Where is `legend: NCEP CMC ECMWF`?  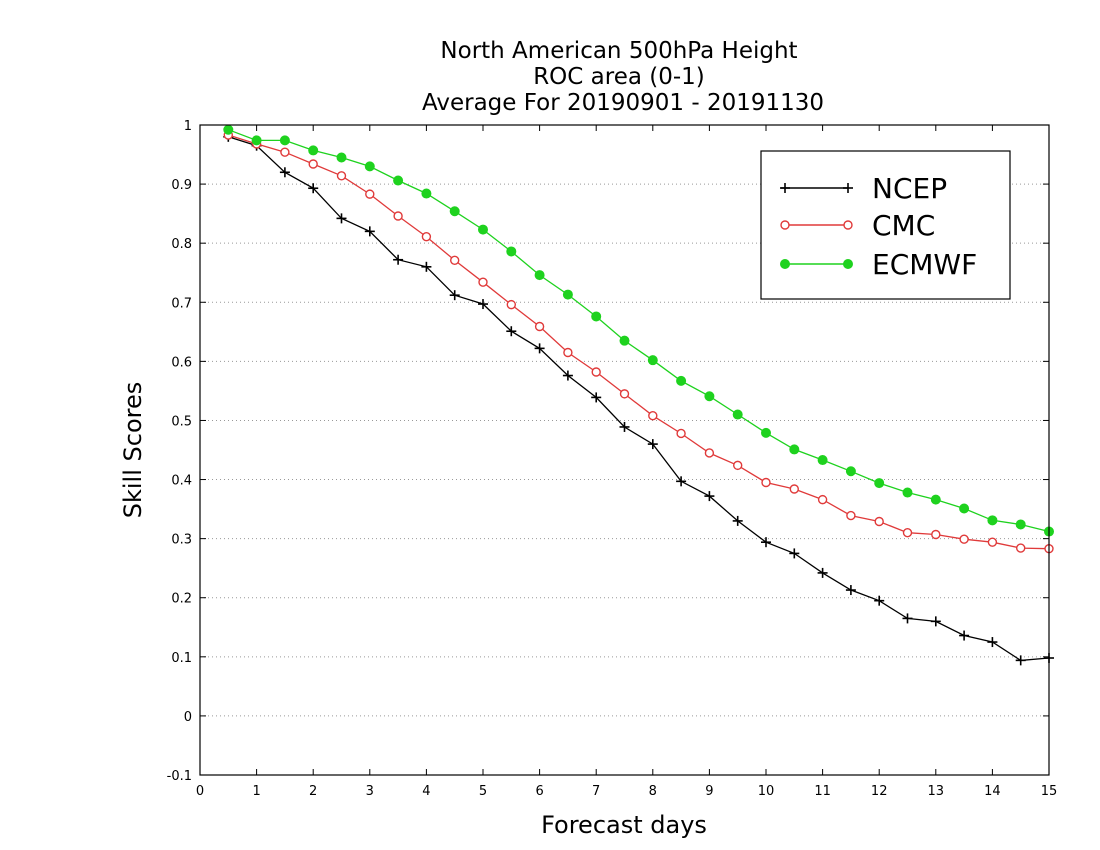
legend: NCEP CMC ECMWF is located at coordinates (885, 225).